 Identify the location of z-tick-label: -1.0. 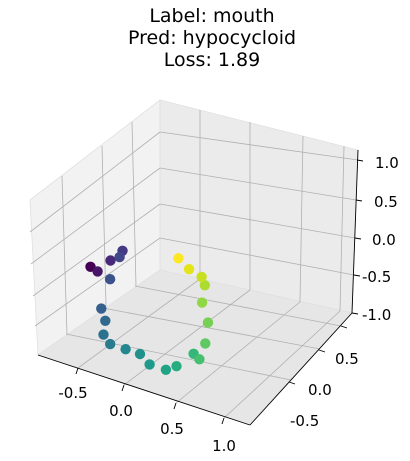
(376, 315).